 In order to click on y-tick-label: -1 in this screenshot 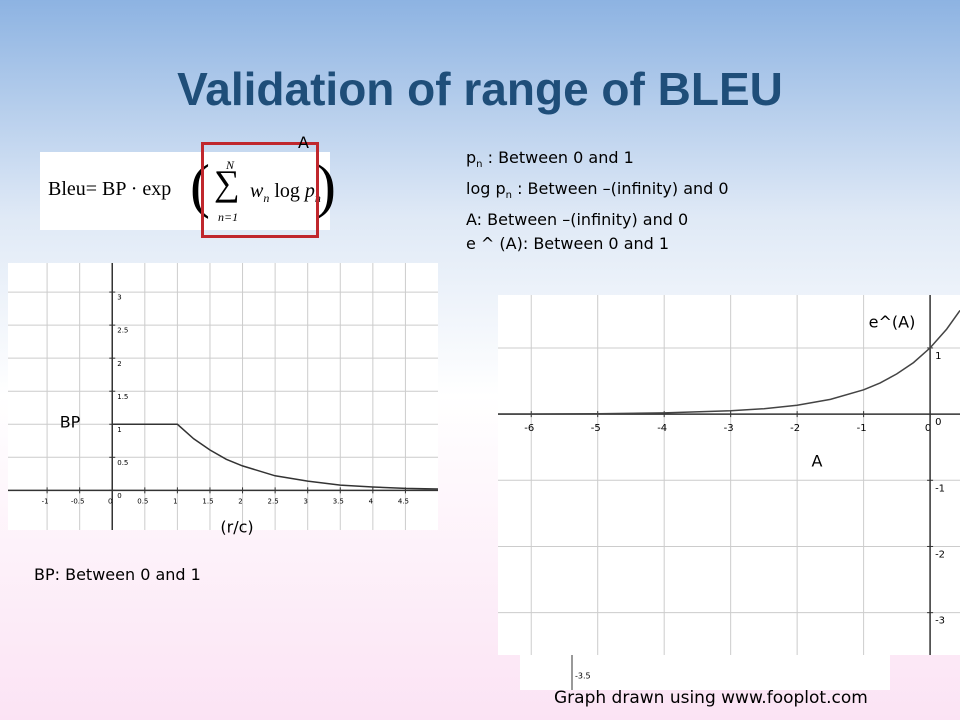, I will do `click(940, 488)`.